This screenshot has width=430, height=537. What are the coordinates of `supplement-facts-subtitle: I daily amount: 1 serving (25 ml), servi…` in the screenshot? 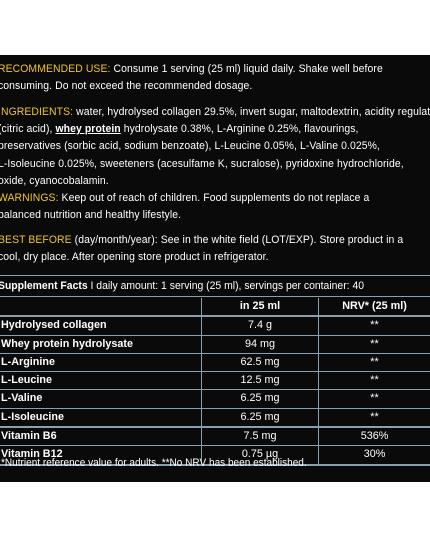 It's located at (226, 286).